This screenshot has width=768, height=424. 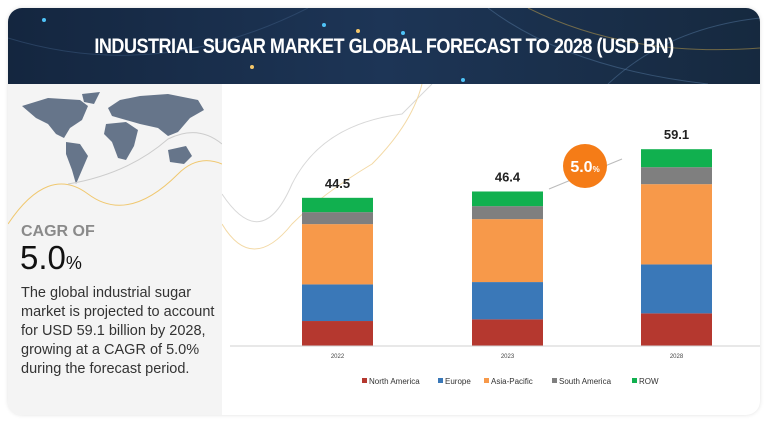 I want to click on bar-segment-europe-2023, so click(x=507, y=301).